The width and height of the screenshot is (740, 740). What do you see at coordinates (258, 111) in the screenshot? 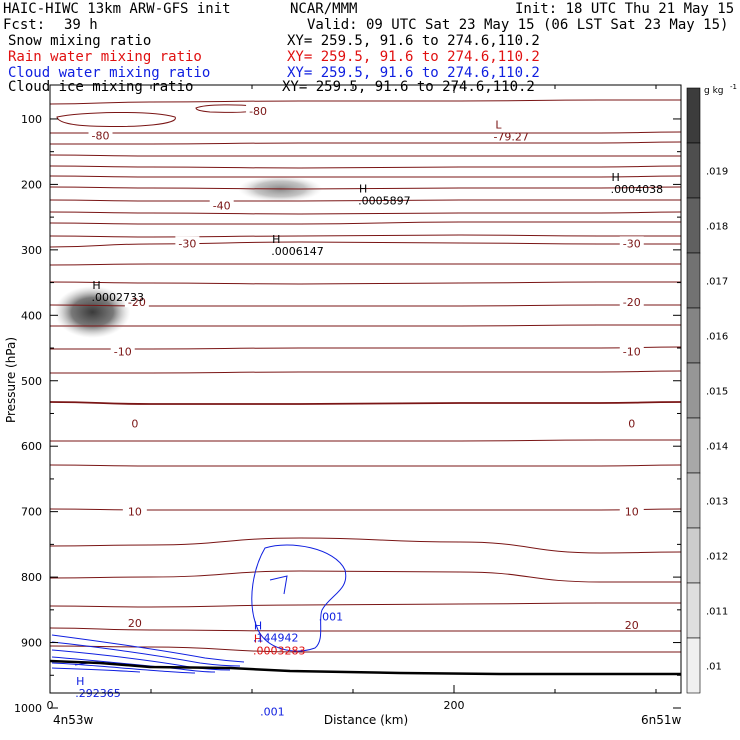
I see `temp-label-1: -80` at bounding box center [258, 111].